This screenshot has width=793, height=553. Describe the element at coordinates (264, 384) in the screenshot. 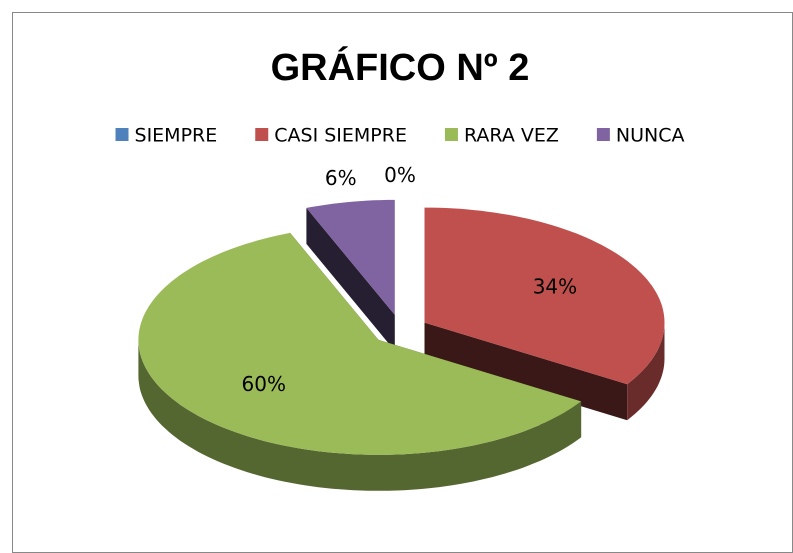

I see `data-label: 60%` at that location.